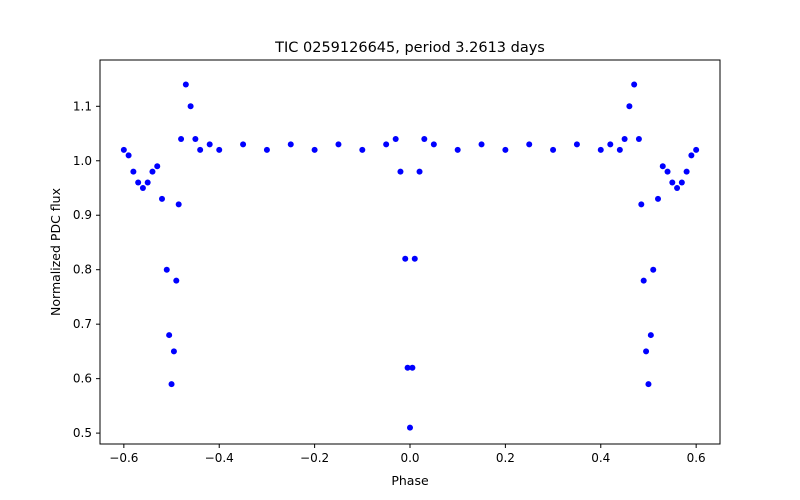 The width and height of the screenshot is (800, 500). What do you see at coordinates (219, 458) in the screenshot?
I see `x-tick-label: −0.4` at bounding box center [219, 458].